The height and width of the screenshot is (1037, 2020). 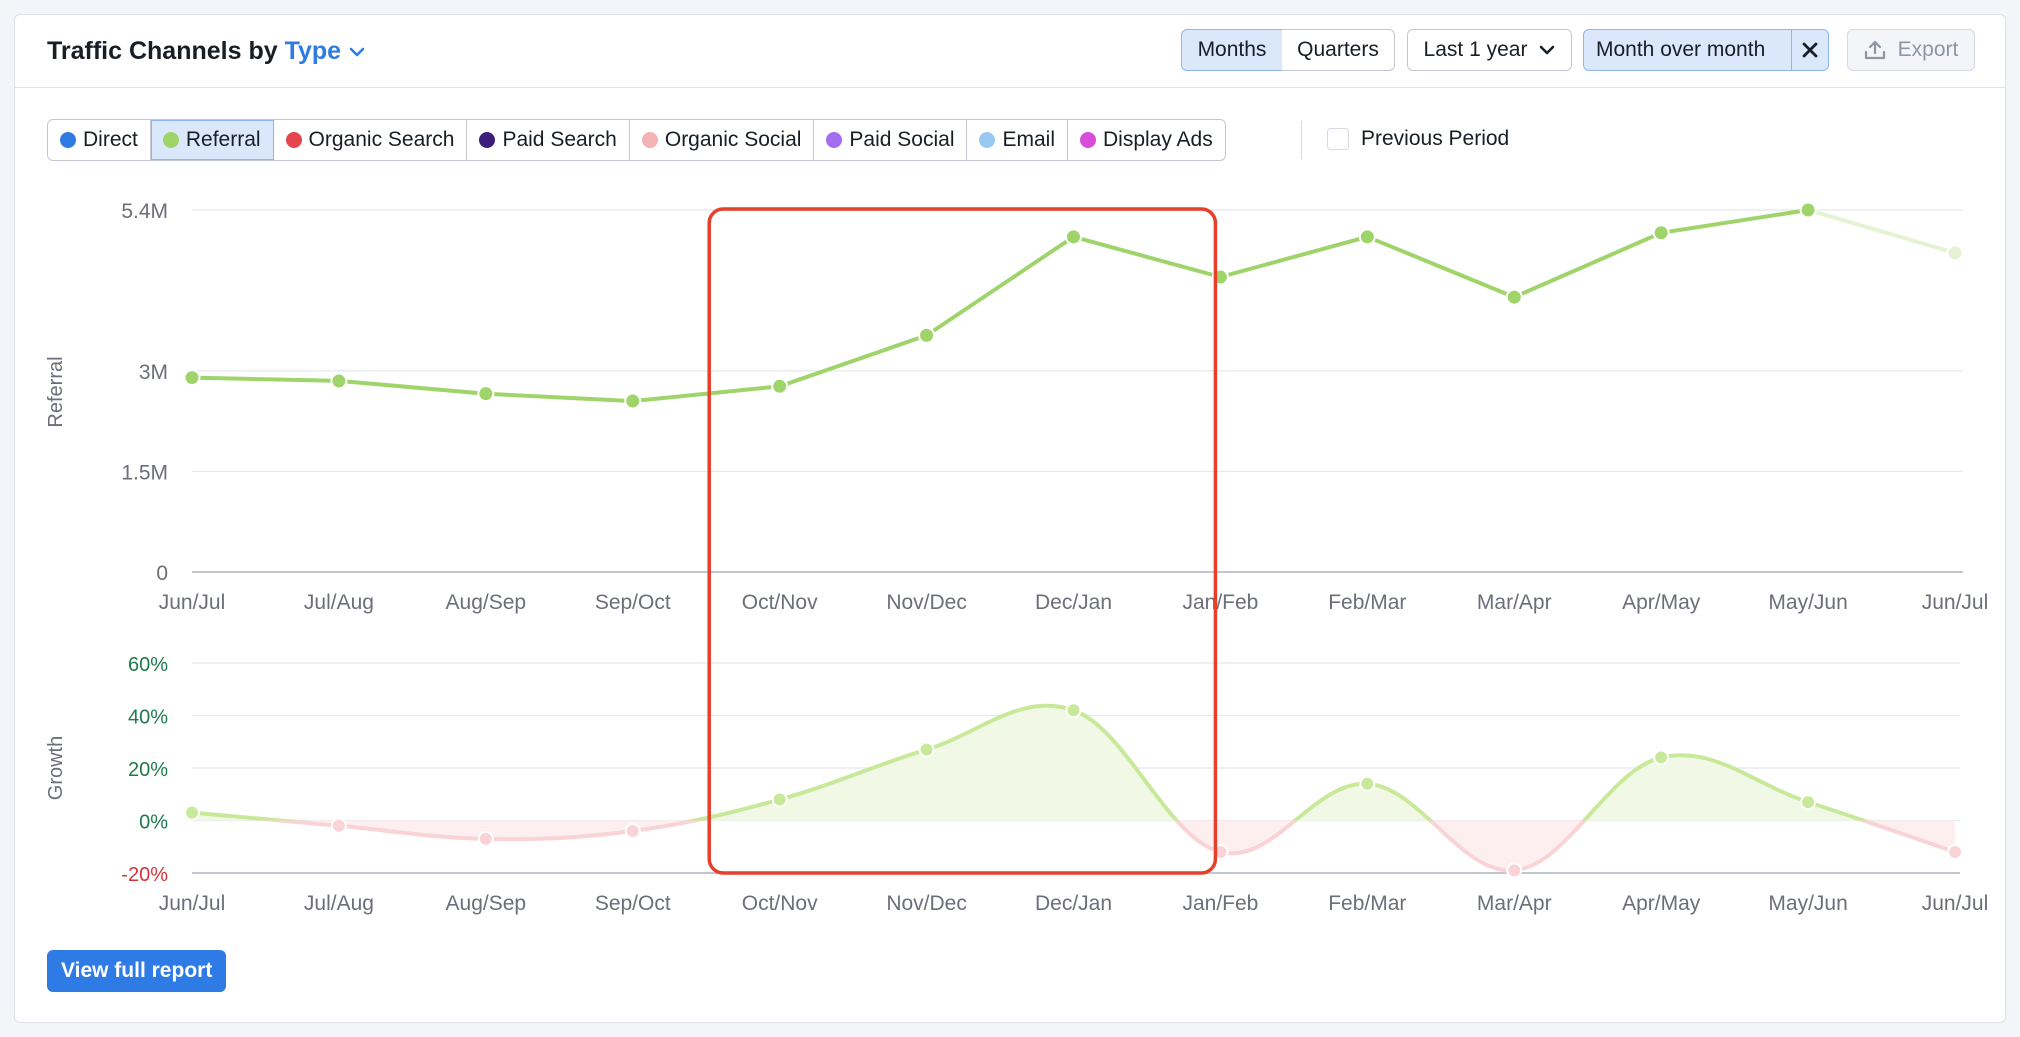 I want to click on title-prefix: Traffic Channels by, so click(x=162, y=51).